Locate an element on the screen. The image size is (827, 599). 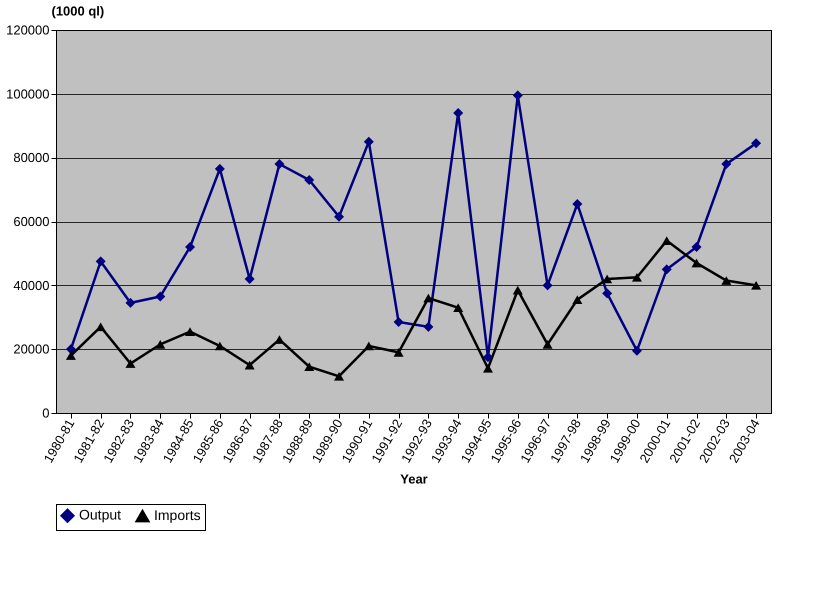
y-tick-label: 100000 is located at coordinates (28, 94).